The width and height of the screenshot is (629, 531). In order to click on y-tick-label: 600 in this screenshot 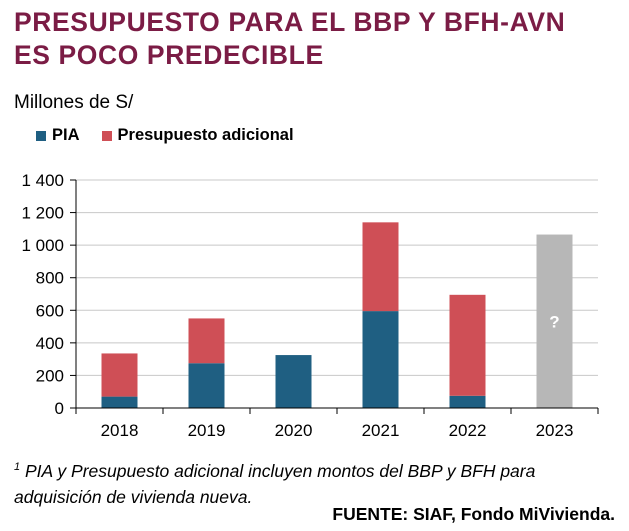, I will do `click(50, 310)`.